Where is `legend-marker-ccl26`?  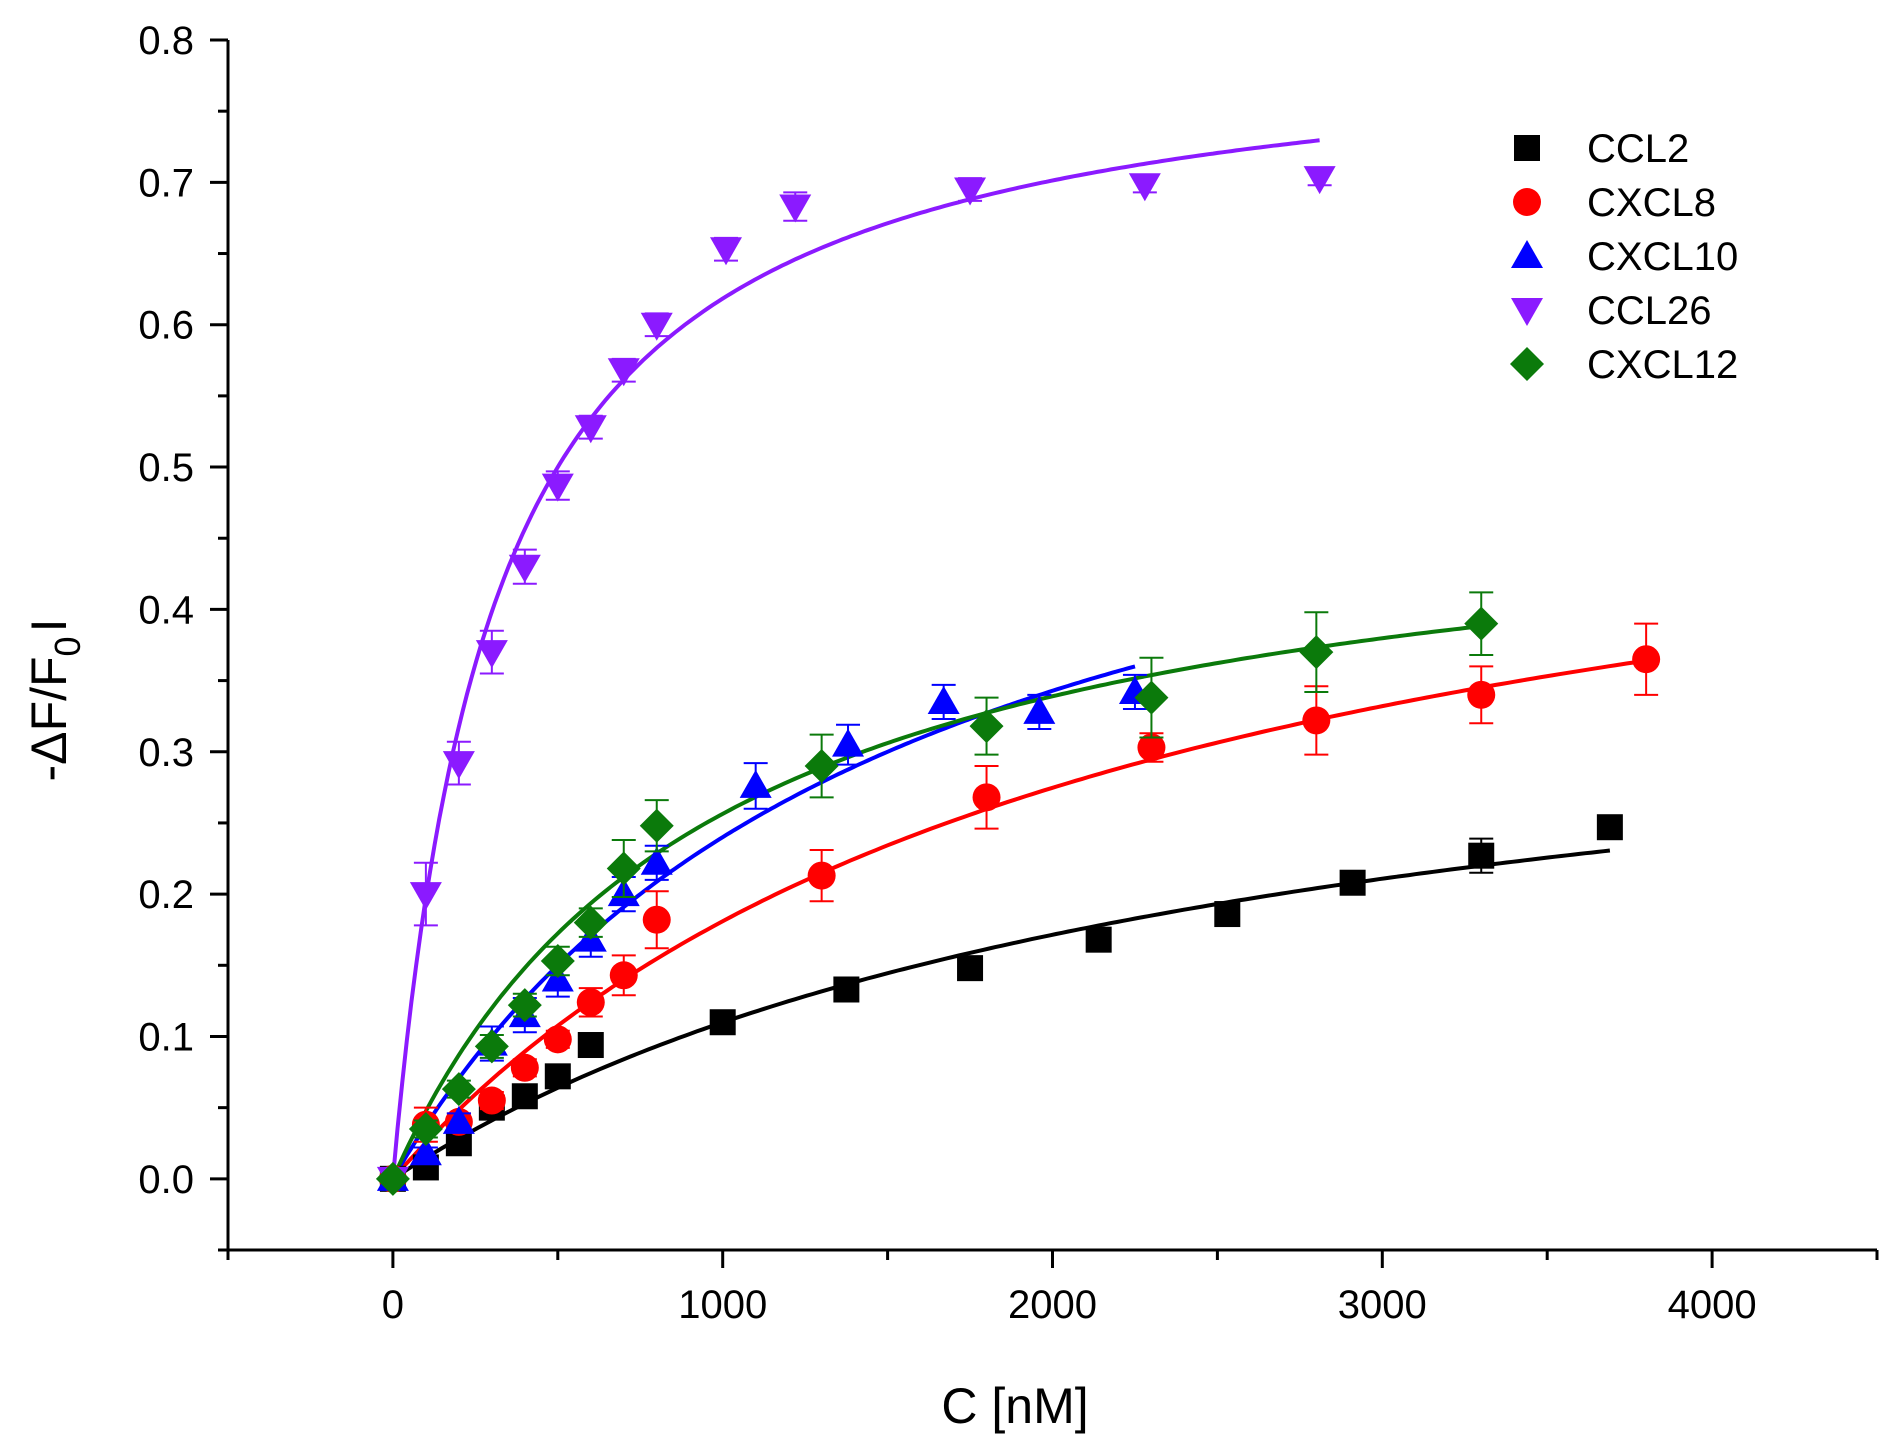
legend-marker-ccl26 is located at coordinates (1527, 312).